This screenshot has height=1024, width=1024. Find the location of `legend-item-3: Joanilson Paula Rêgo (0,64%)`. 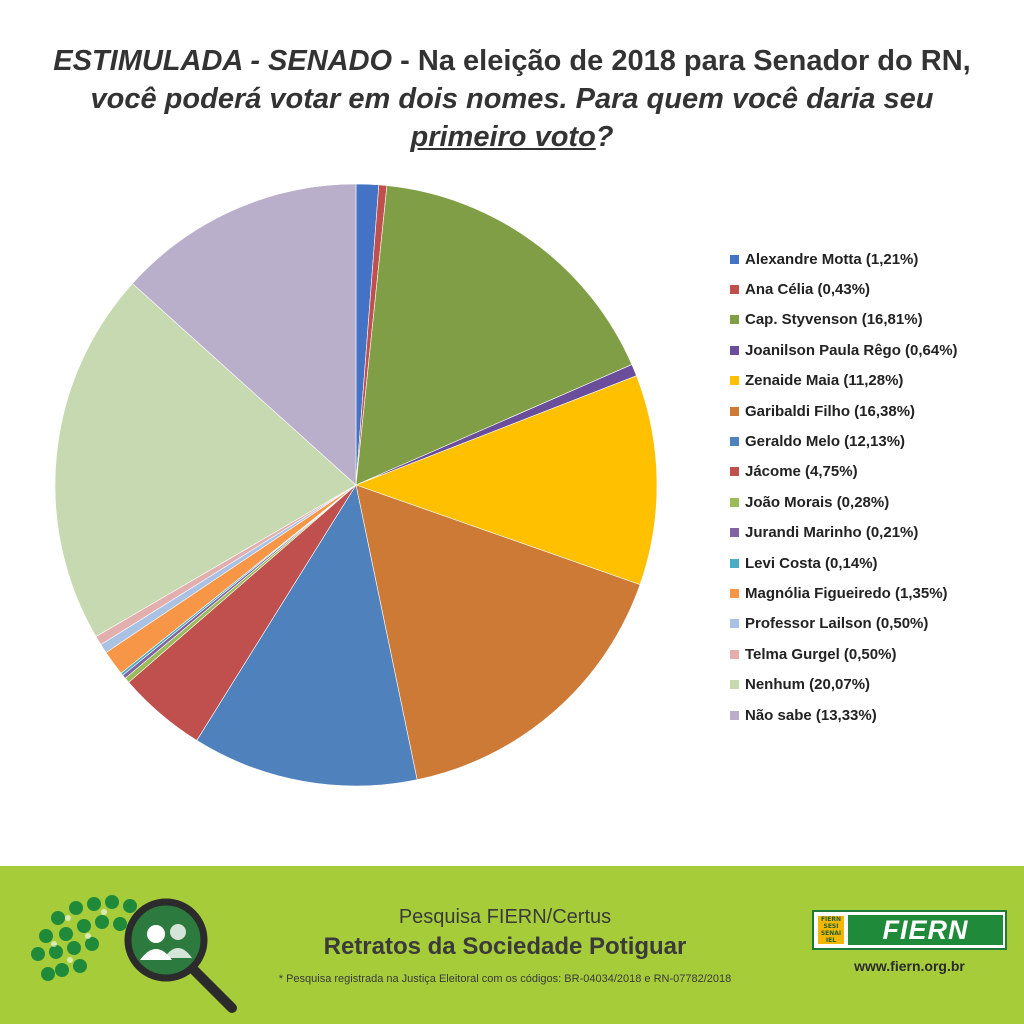

legend-item-3: Joanilson Paula Rêgo (0,64%) is located at coordinates (844, 350).